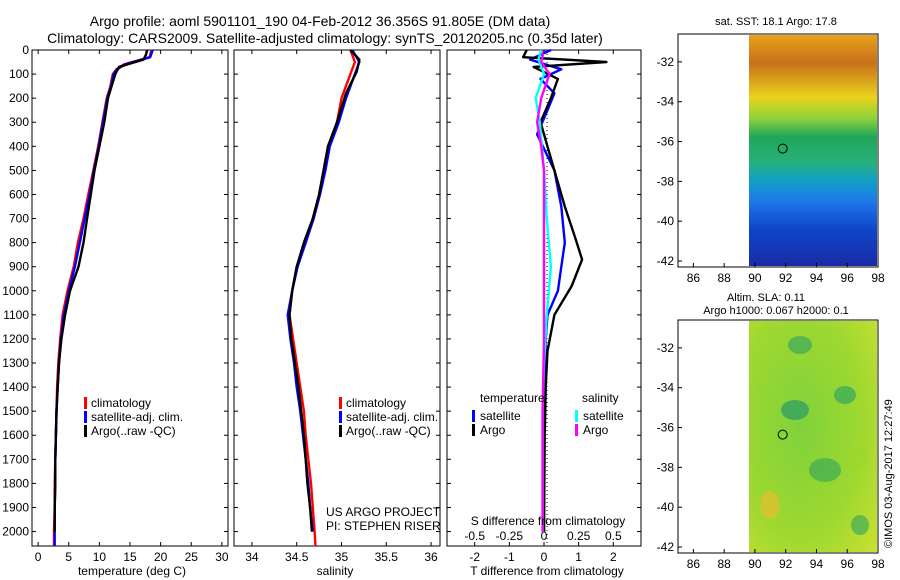 This screenshot has width=900, height=580. I want to click on profile-line-argo, so click(101, 290).